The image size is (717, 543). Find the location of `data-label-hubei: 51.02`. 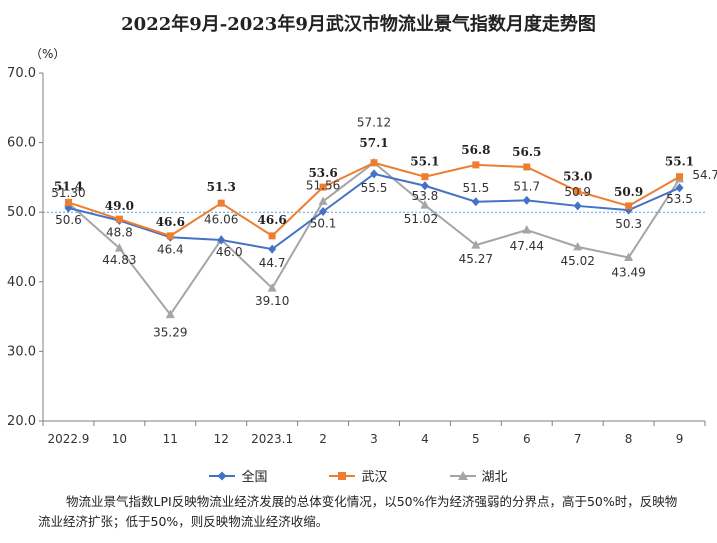

data-label-hubei: 51.02 is located at coordinates (421, 219).